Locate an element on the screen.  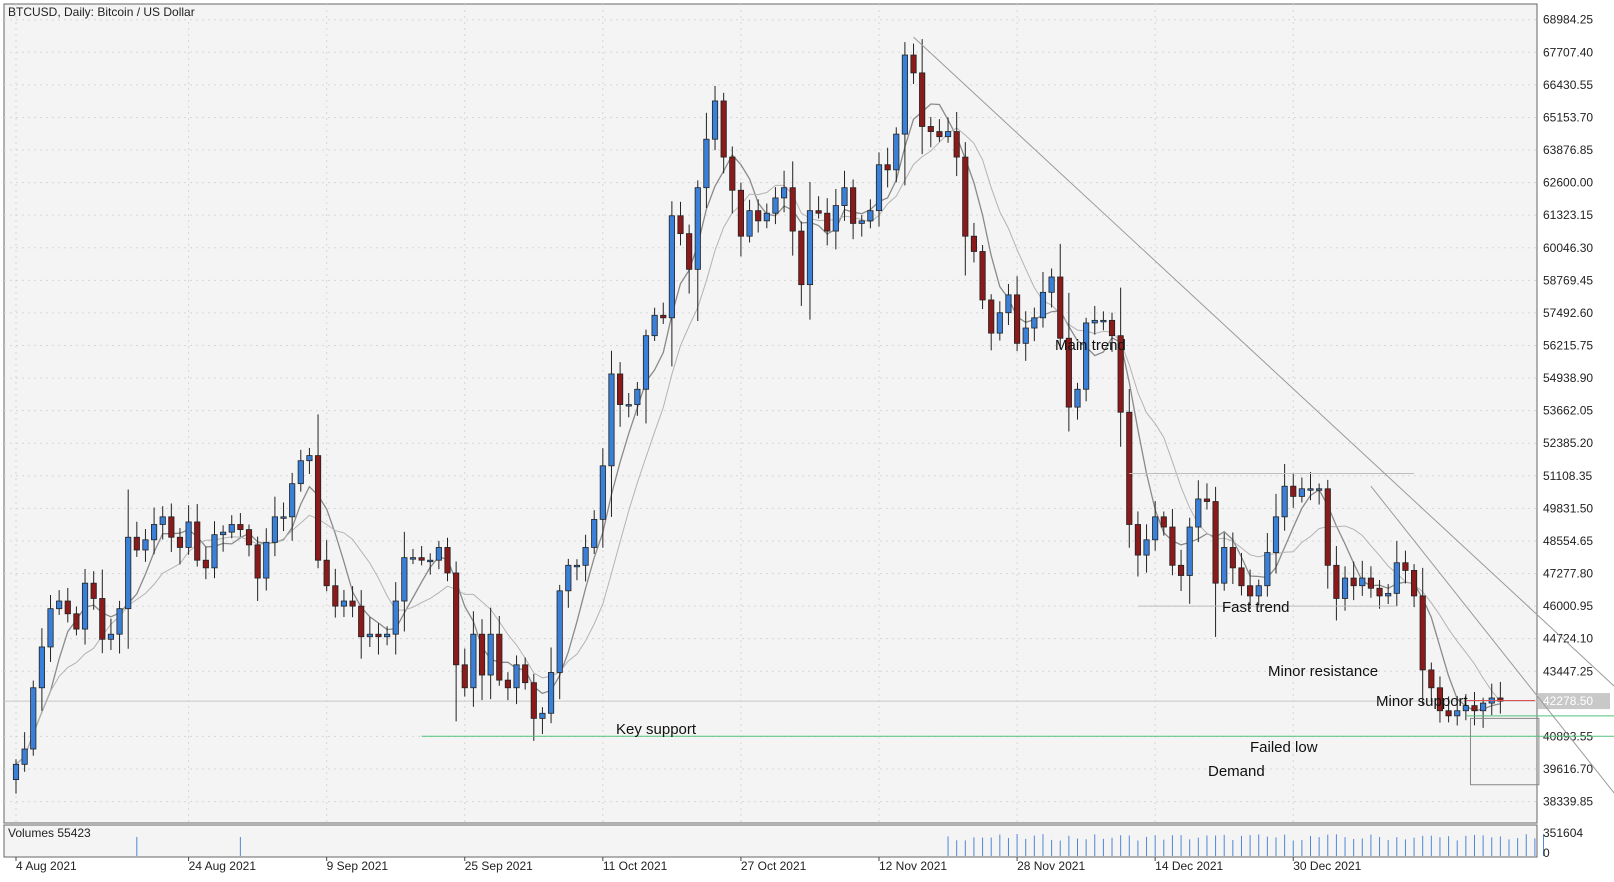
y-tick-label: 44724.10 is located at coordinates (1568, 639).